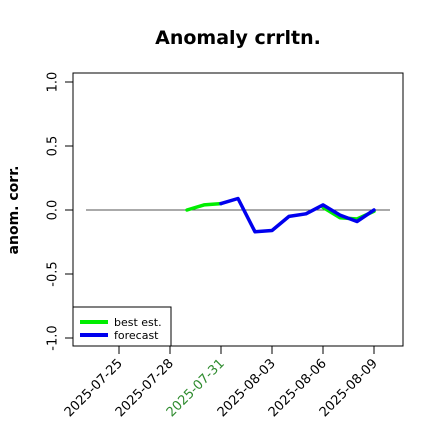  Describe the element at coordinates (138, 322) in the screenshot. I see `legend-label-best-est: best est.` at that location.